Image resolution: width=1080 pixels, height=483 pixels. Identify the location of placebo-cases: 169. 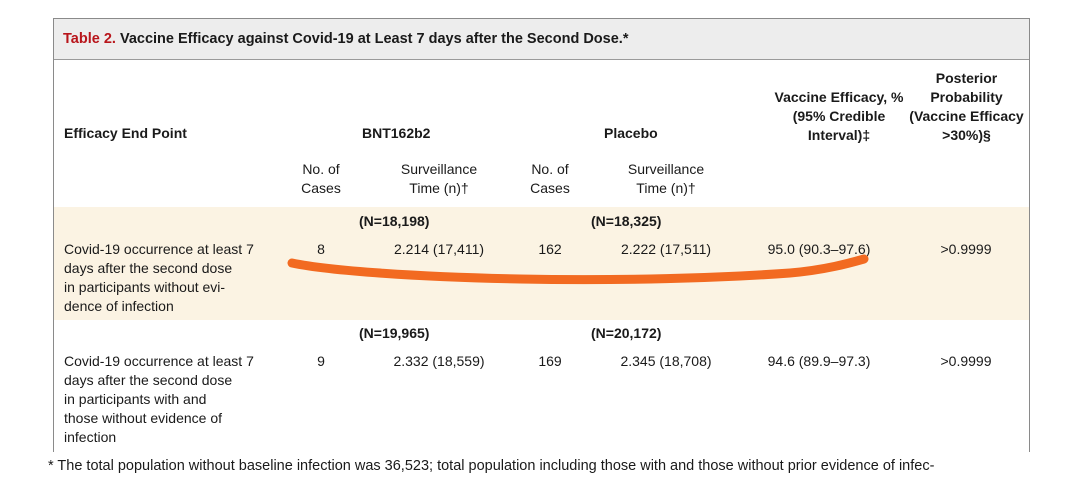
(550, 361).